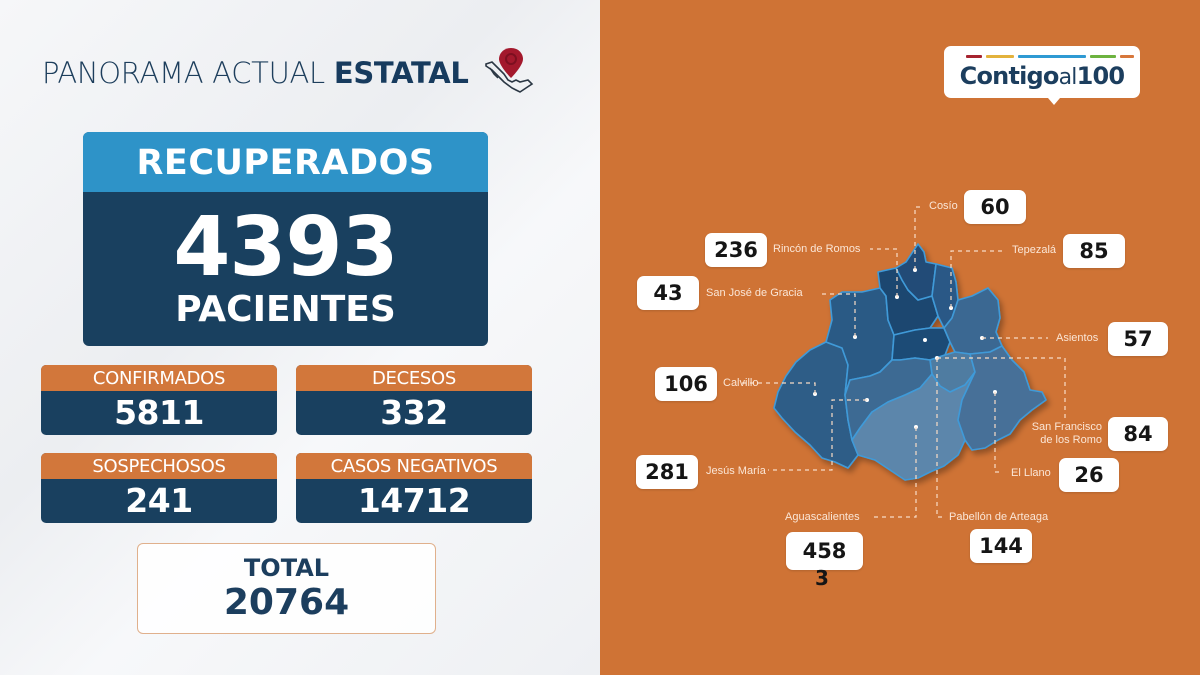 Image resolution: width=1200 pixels, height=675 pixels. I want to click on value-jesus-maria: 281, so click(667, 472).